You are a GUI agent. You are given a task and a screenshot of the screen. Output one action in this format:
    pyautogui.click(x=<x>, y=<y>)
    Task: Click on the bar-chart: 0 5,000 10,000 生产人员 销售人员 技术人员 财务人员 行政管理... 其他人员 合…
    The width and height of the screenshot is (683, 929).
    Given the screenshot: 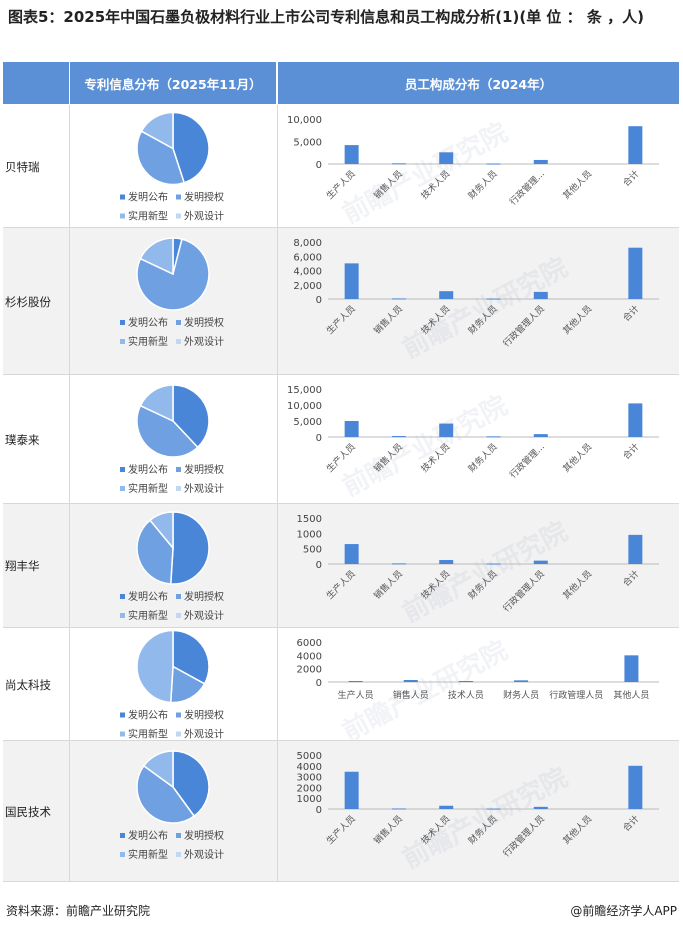 What is the action you would take?
    pyautogui.click(x=473, y=161)
    